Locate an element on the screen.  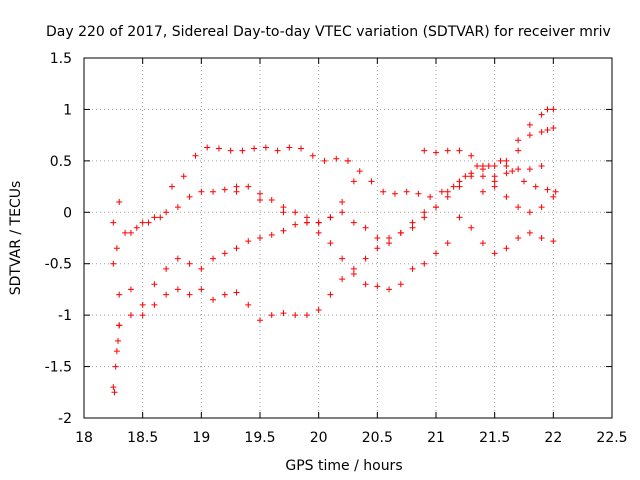
series-track-b is located at coordinates (233, 207).